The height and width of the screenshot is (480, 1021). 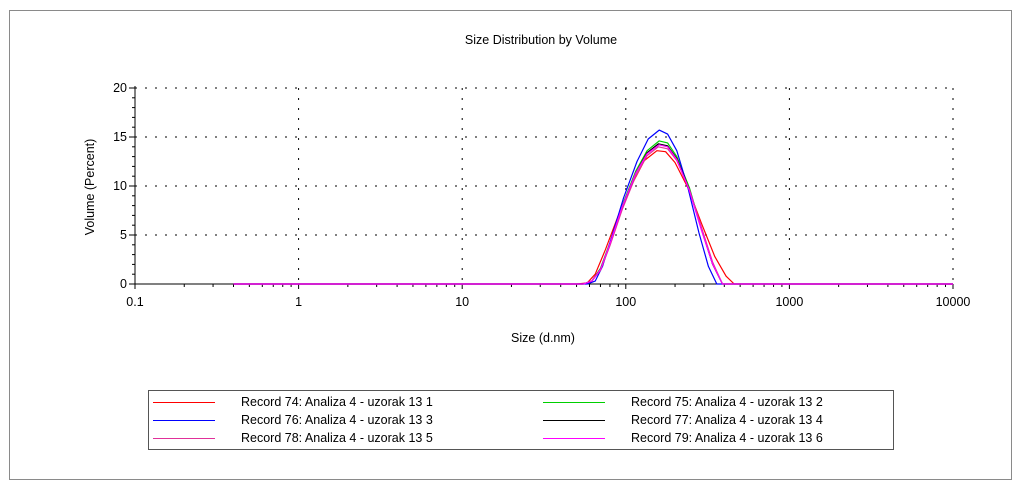 I want to click on legend-label: Record 77: Analiza 4 - uzorak 13 4, so click(x=727, y=420).